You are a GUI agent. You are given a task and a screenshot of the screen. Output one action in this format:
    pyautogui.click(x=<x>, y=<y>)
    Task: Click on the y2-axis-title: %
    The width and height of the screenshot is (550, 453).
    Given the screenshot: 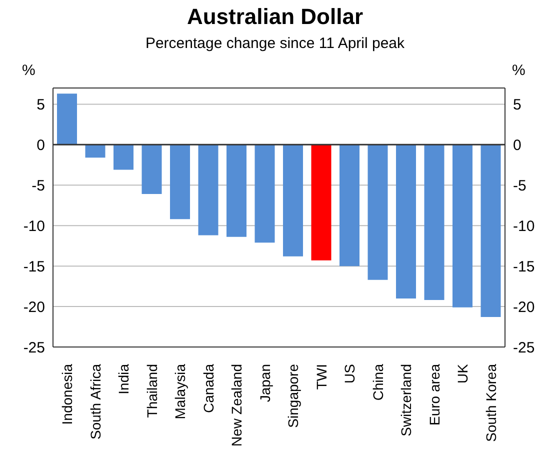 What is the action you would take?
    pyautogui.click(x=519, y=70)
    